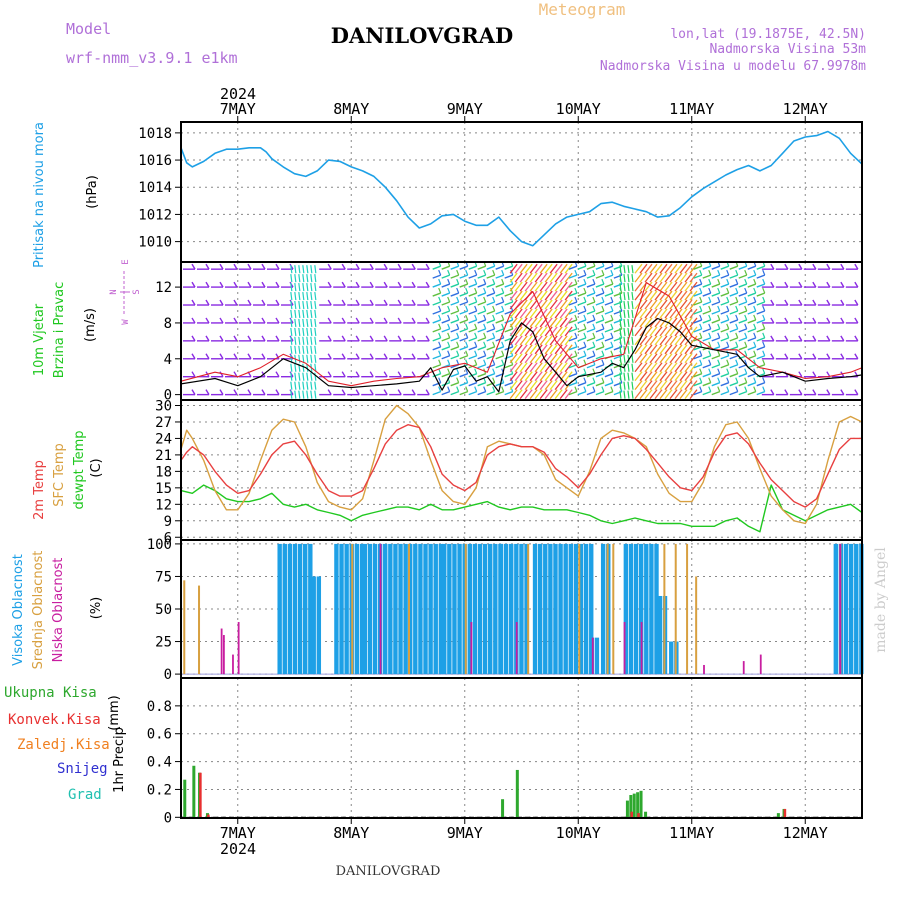 The height and width of the screenshot is (900, 900). Describe the element at coordinates (200, 795) in the screenshot. I see `convective-rain-bar` at that location.